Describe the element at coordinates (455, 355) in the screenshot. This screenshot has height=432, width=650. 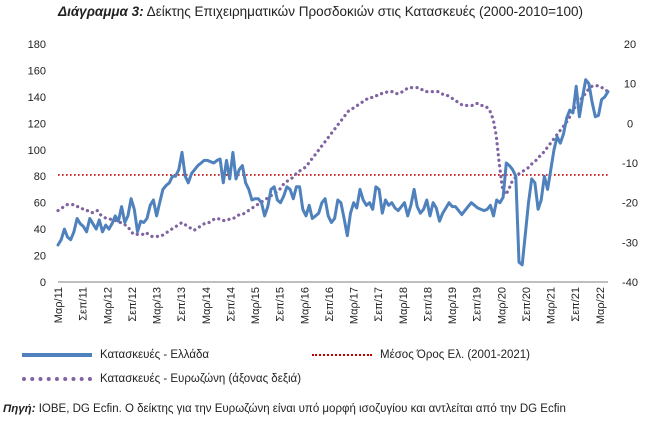
I see `legend-label-mean: Μέσος Όρος Ελ. (2001-2021)` at that location.